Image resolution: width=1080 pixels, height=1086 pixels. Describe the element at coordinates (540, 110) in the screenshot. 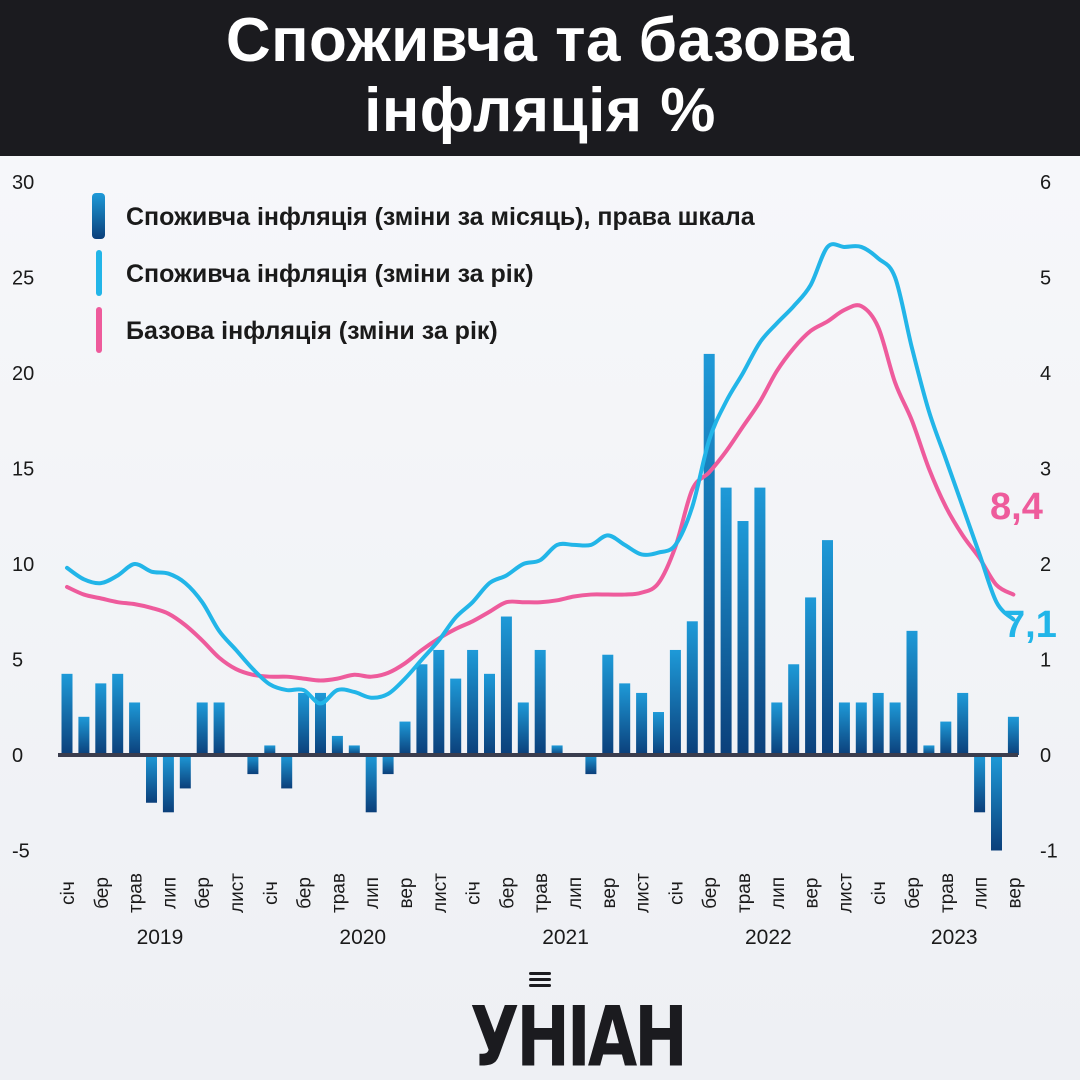

I see `page-title-line-2: інфляція %` at that location.